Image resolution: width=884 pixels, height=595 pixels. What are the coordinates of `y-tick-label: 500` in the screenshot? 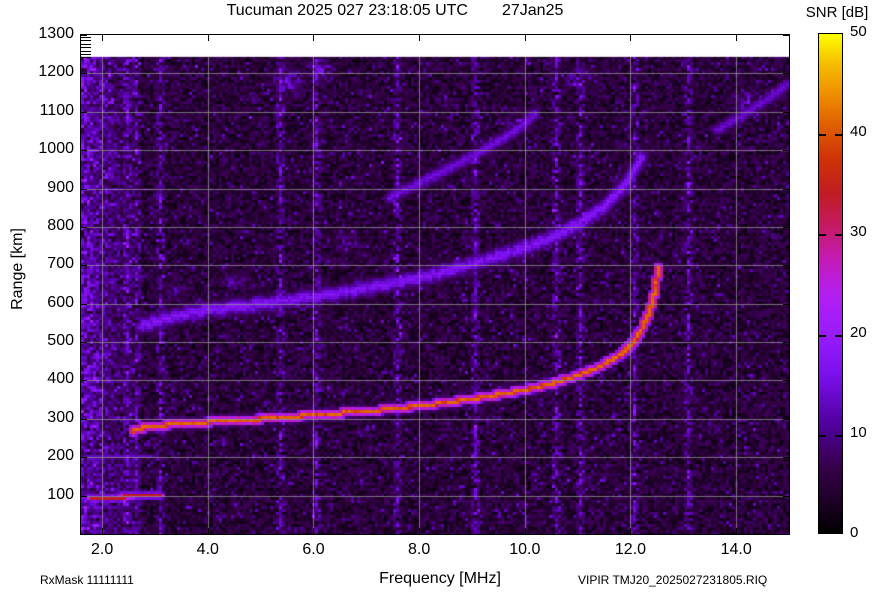 It's located at (60, 341).